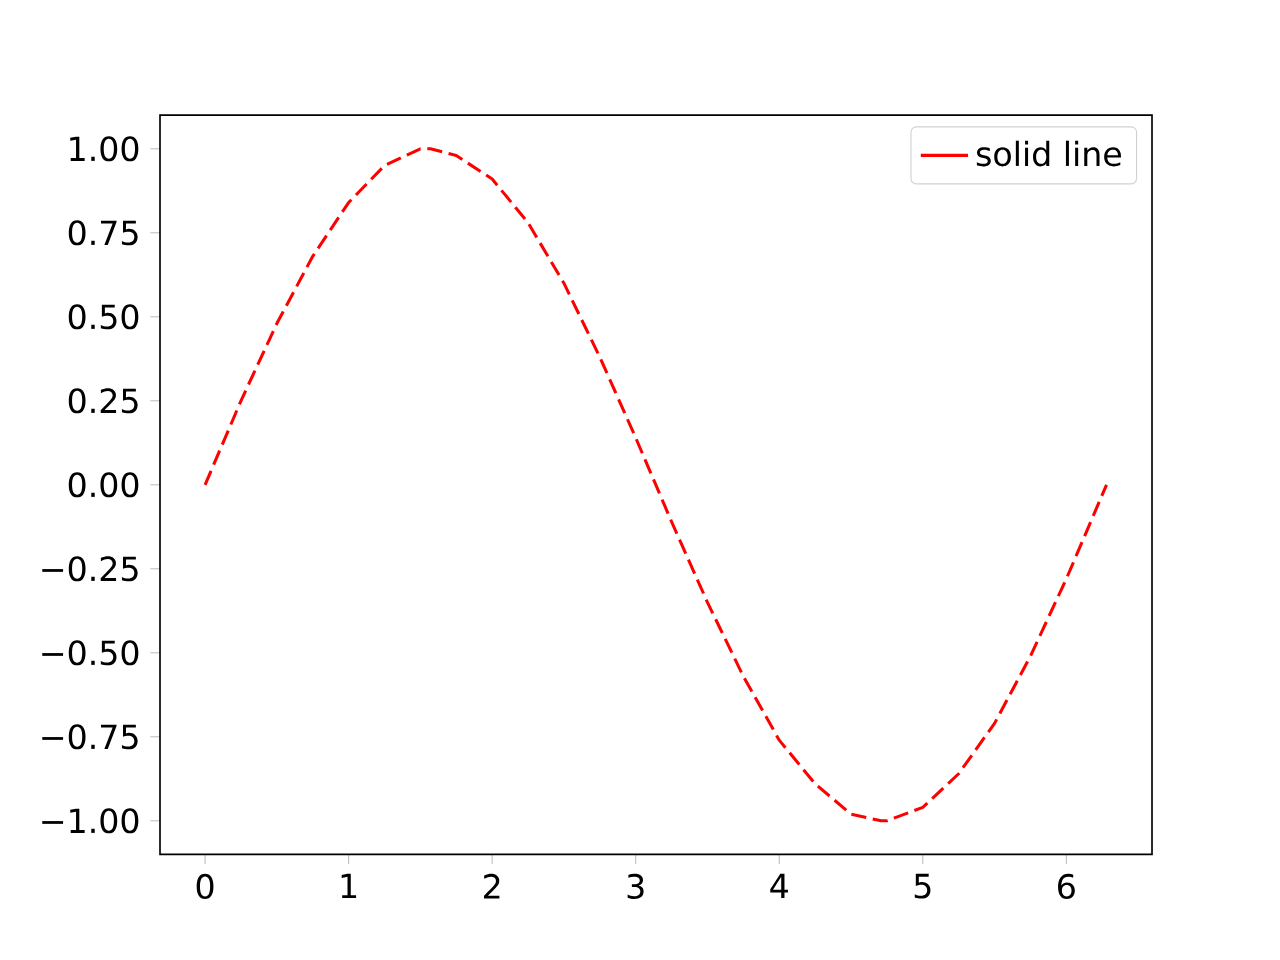 Image resolution: width=1280 pixels, height=960 pixels. Describe the element at coordinates (1066, 886) in the screenshot. I see `x-tick-label: 6` at that location.